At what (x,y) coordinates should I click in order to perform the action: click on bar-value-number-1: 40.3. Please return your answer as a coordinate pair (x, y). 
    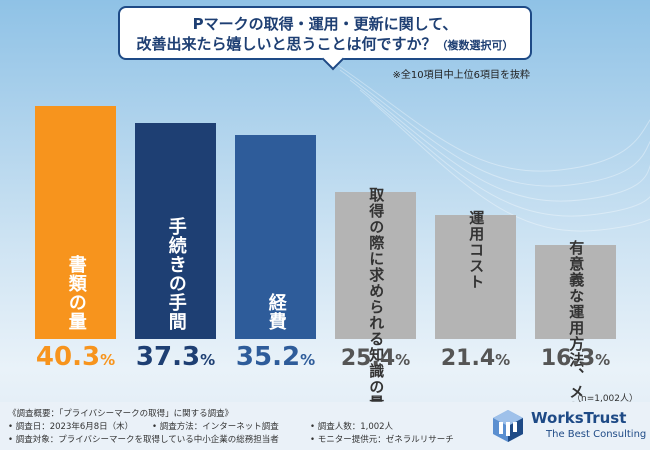
    Looking at the image, I should click on (68, 357).